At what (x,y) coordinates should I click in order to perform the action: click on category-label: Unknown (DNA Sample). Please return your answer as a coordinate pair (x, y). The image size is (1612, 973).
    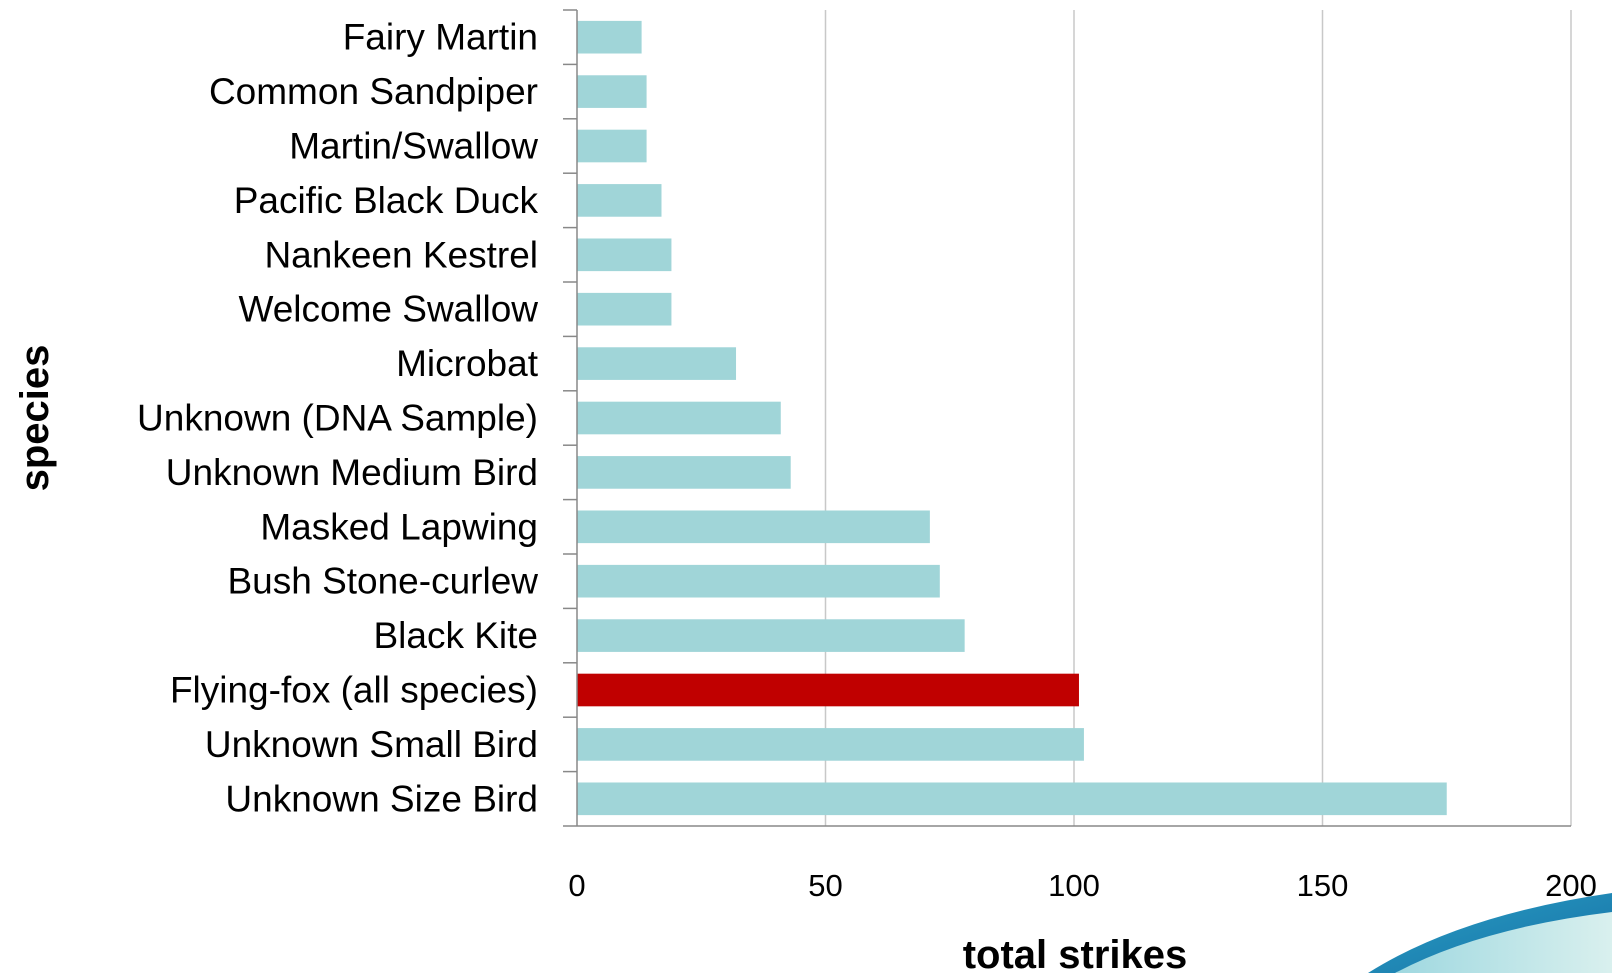
    Looking at the image, I should click on (337, 418).